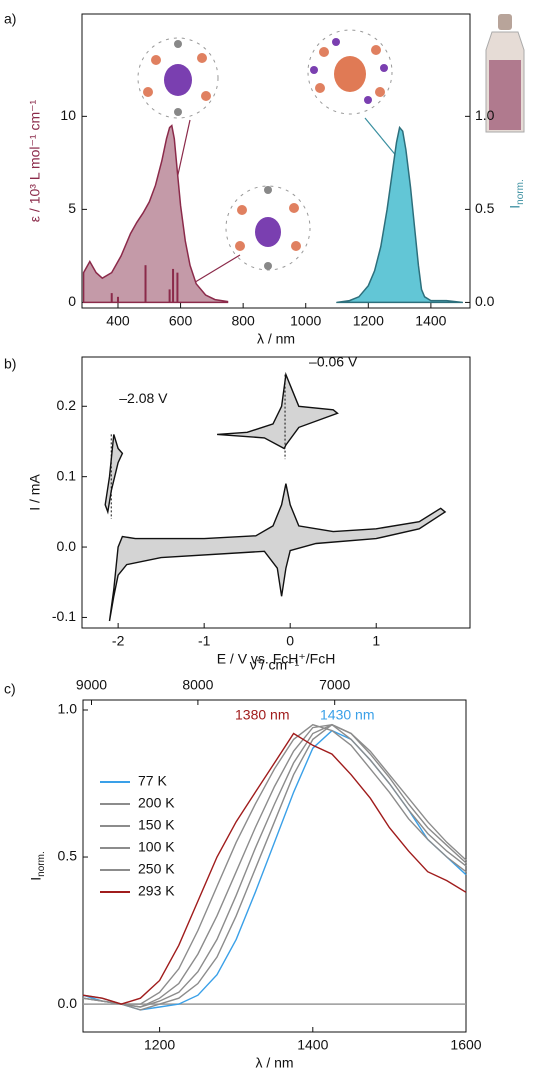 Image resolution: width=536 pixels, height=1072 pixels. I want to click on y2-tick-label: 0.0, so click(485, 301).